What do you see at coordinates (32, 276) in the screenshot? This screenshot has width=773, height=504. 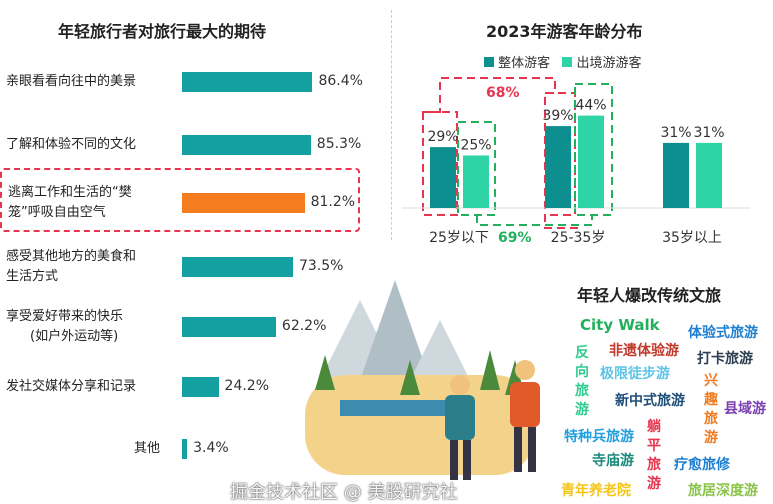 I see `category-label-line: 生活方式` at bounding box center [32, 276].